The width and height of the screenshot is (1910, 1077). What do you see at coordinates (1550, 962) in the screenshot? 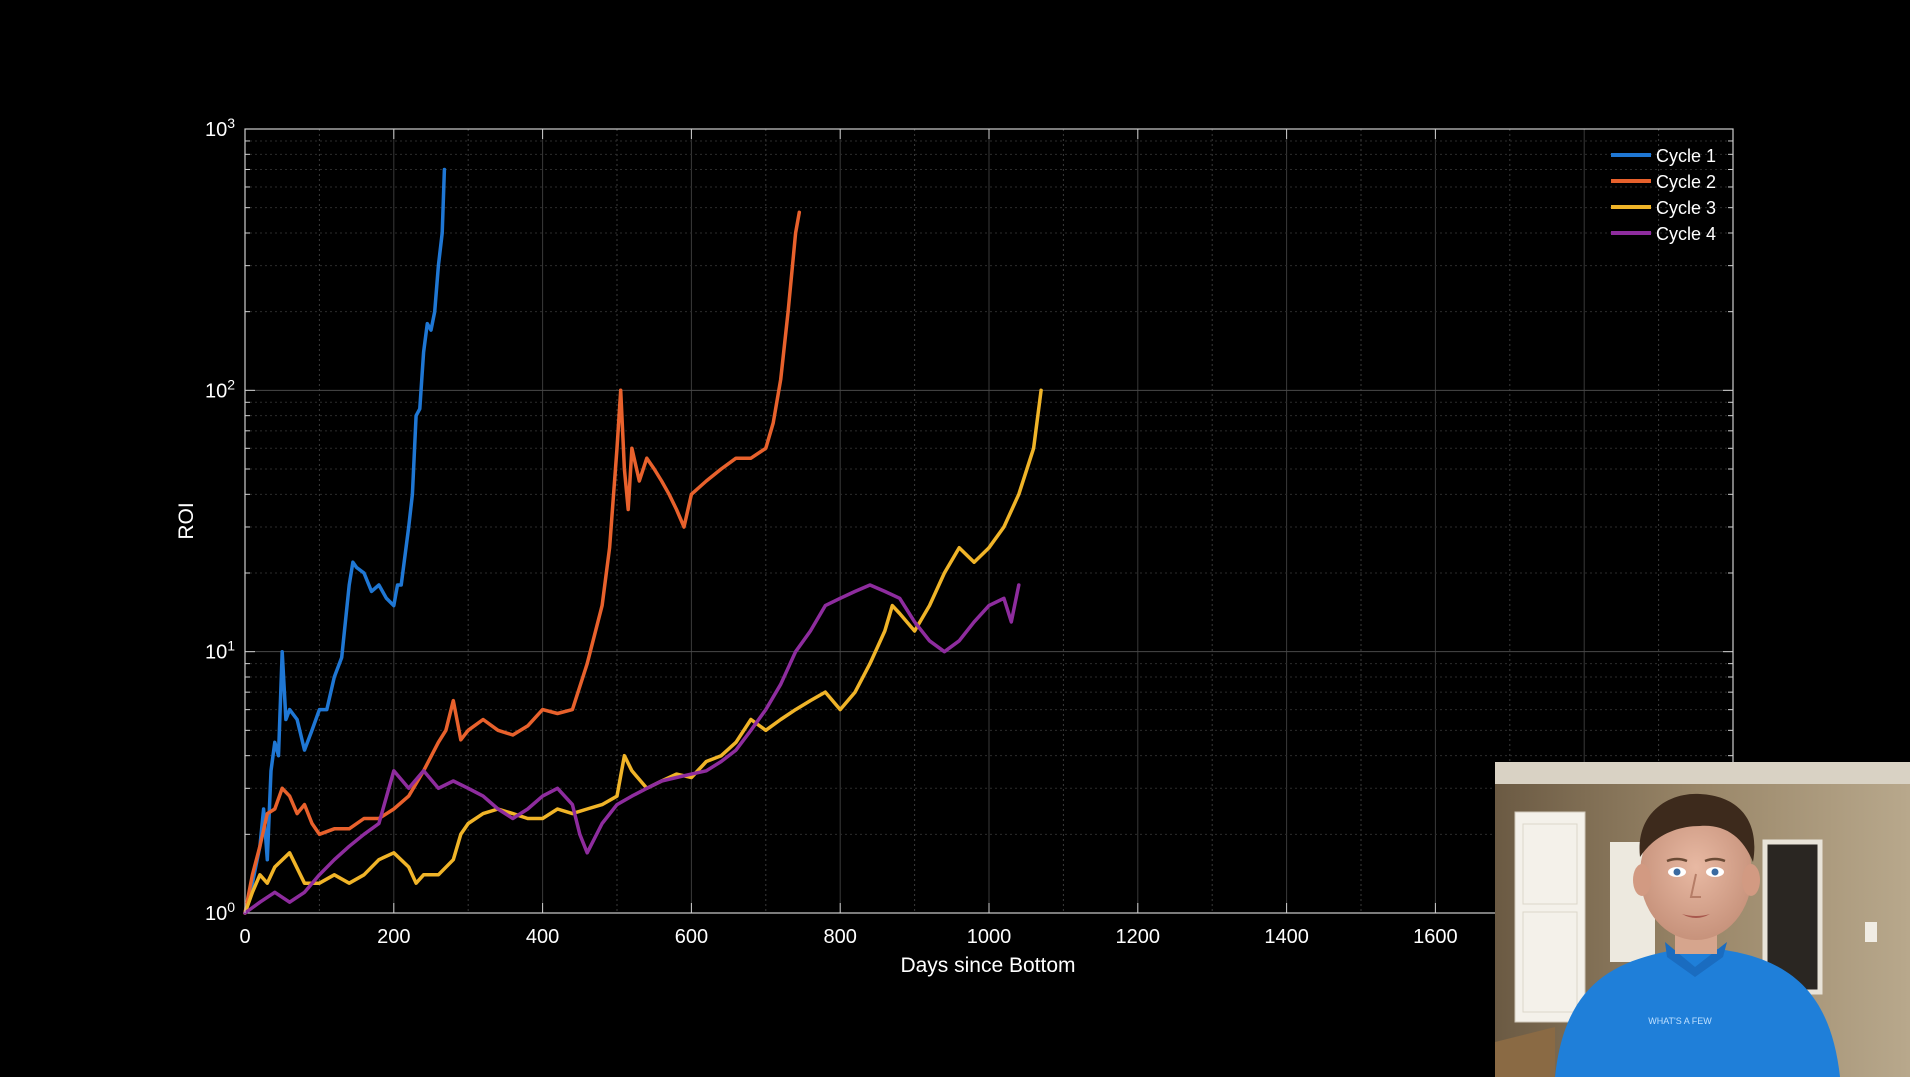
I see `door-left-panel-lower` at bounding box center [1550, 962].